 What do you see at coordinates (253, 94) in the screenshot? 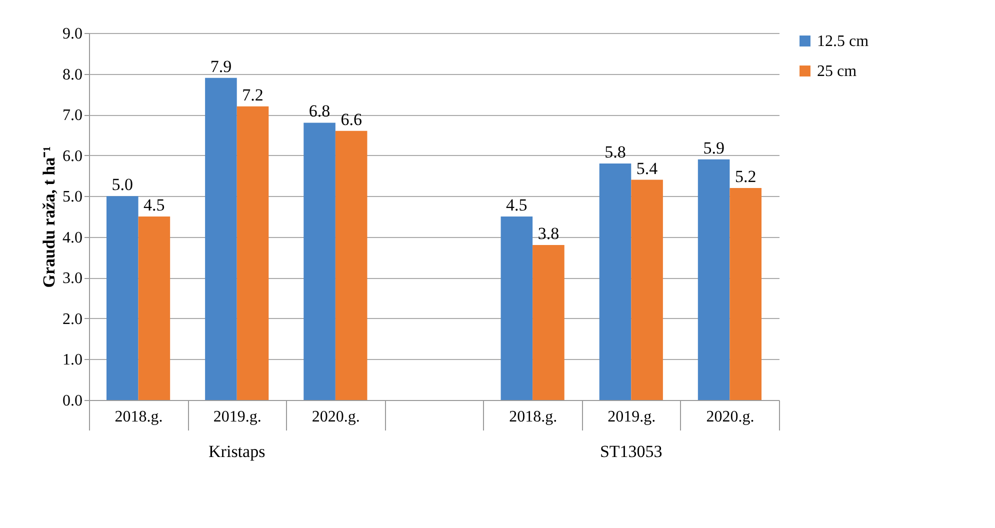
I see `data-label: 7.2` at bounding box center [253, 94].